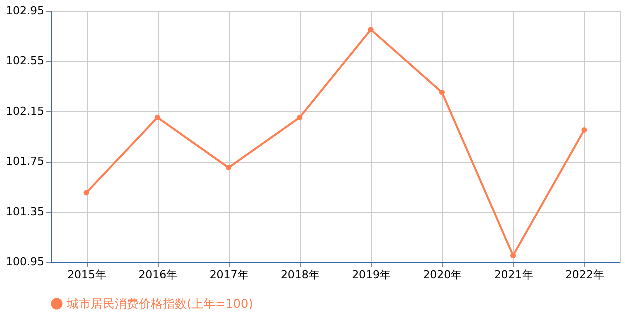  What do you see at coordinates (160, 304) in the screenshot?
I see `legend-label: 城市居民消费价格指数(上年=100)` at bounding box center [160, 304].